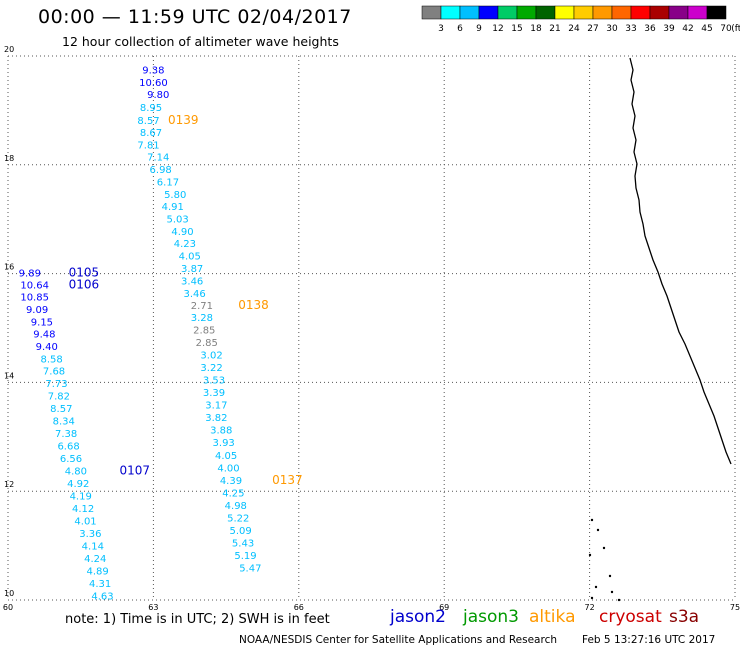  What do you see at coordinates (95, 559) in the screenshot?
I see `swh-value: 4.24` at bounding box center [95, 559].